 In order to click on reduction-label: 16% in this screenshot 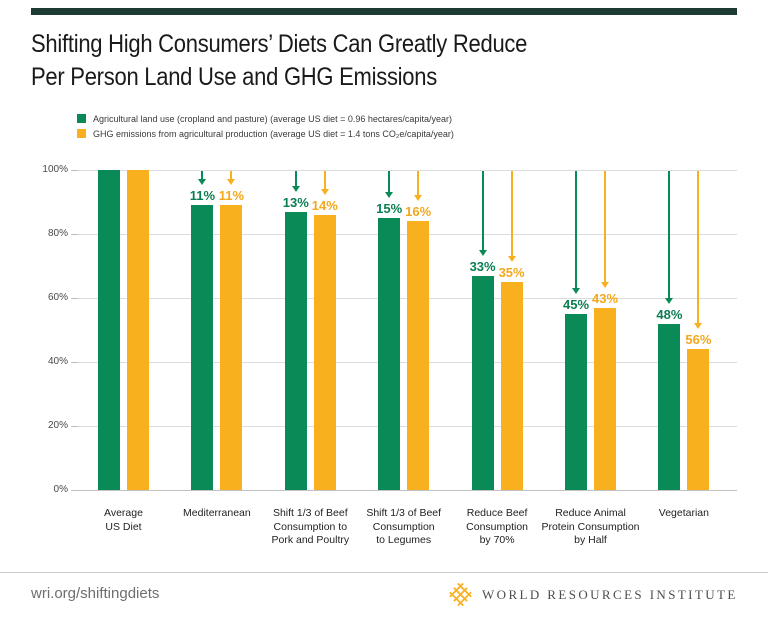, I will do `click(418, 212)`.